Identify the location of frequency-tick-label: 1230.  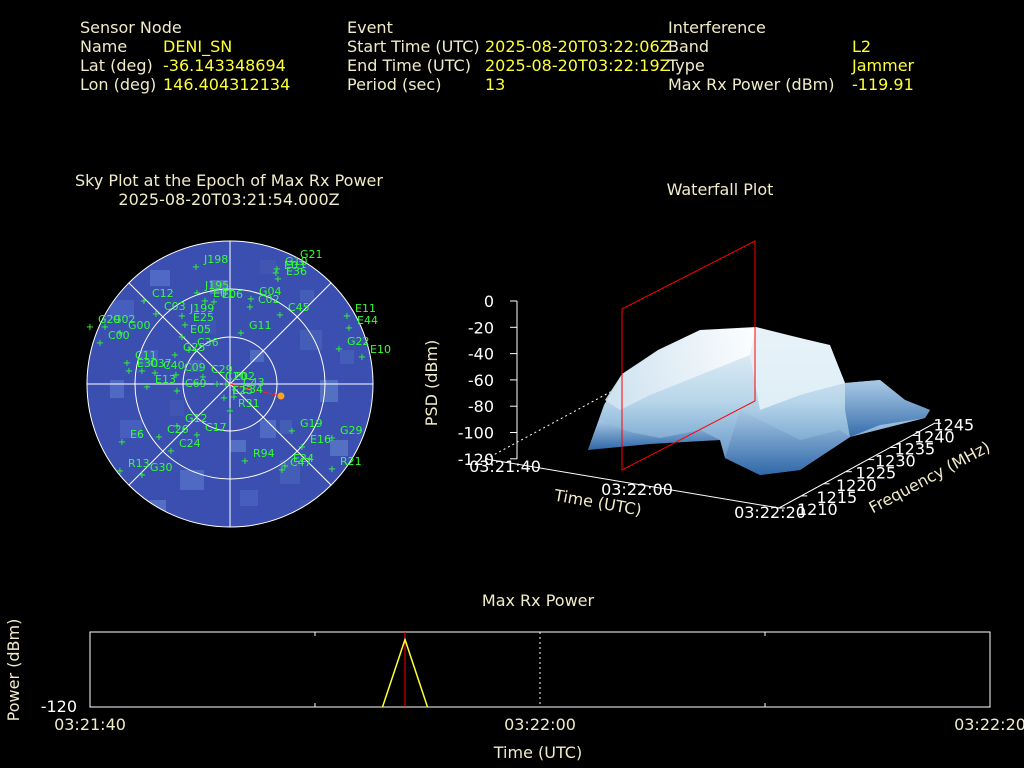
(895, 461).